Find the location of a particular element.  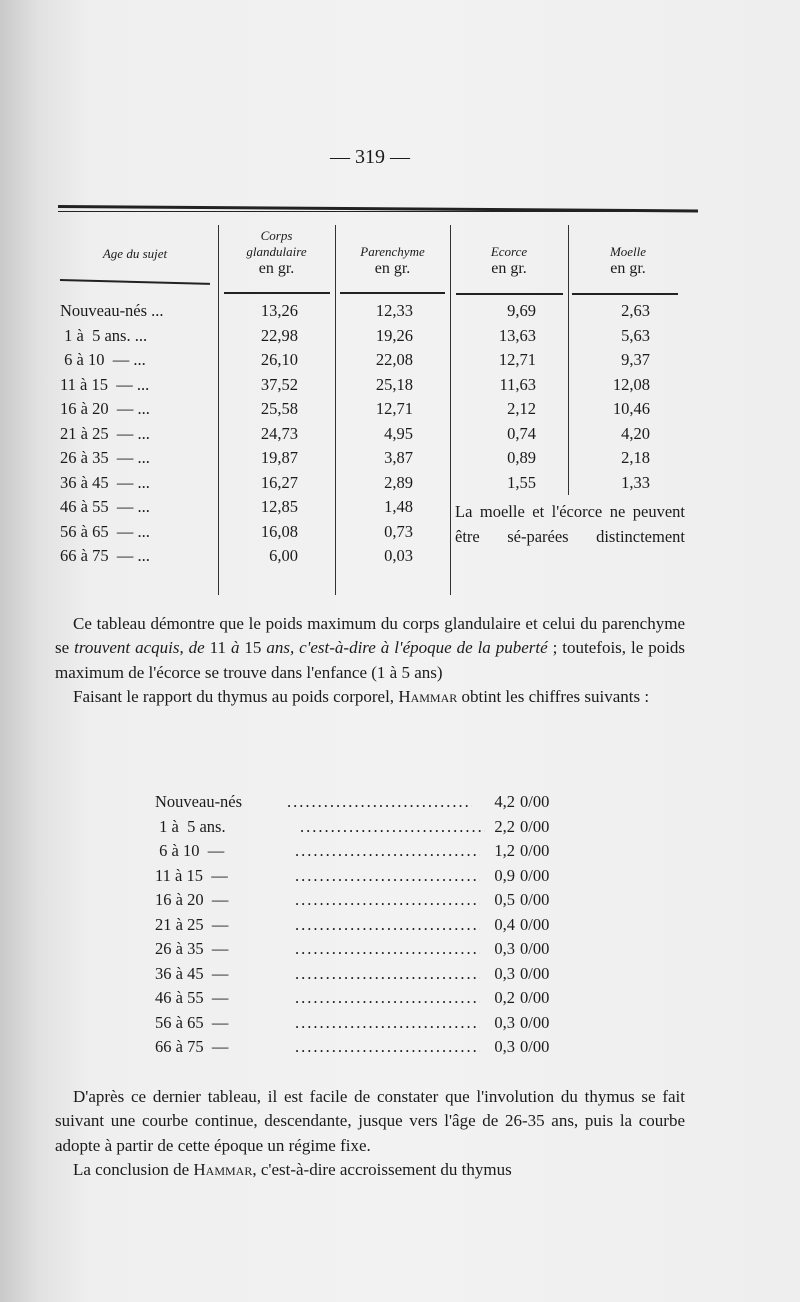

text: , c'est-à-dire accroissement du thymus is located at coordinates (382, 1170).